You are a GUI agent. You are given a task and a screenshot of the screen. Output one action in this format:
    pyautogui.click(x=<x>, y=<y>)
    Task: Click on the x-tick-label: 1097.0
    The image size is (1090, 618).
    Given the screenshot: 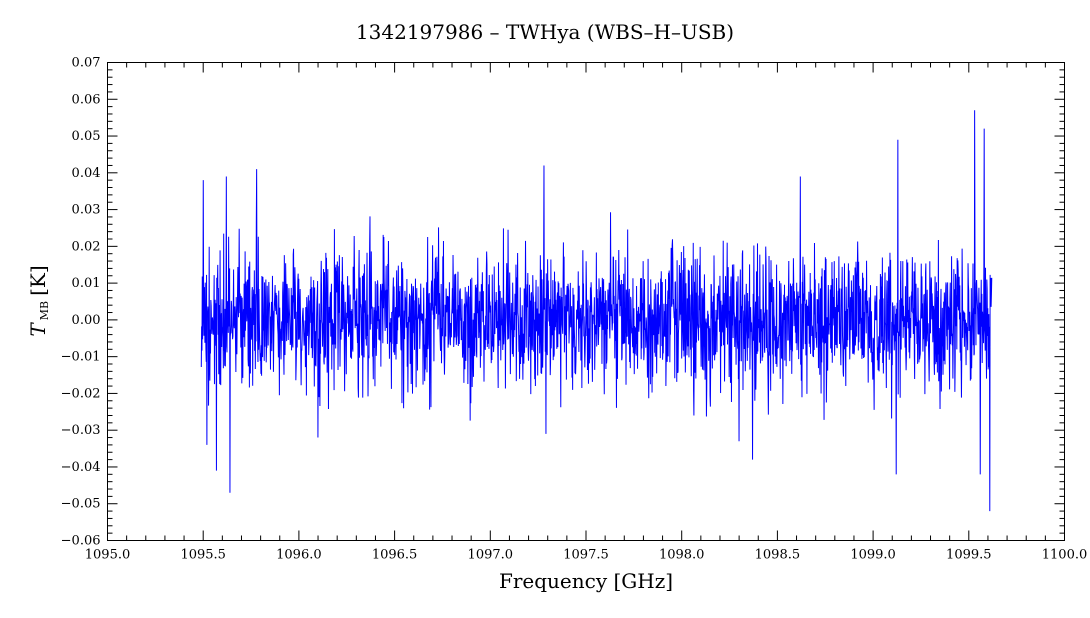 What is the action you would take?
    pyautogui.click(x=491, y=555)
    